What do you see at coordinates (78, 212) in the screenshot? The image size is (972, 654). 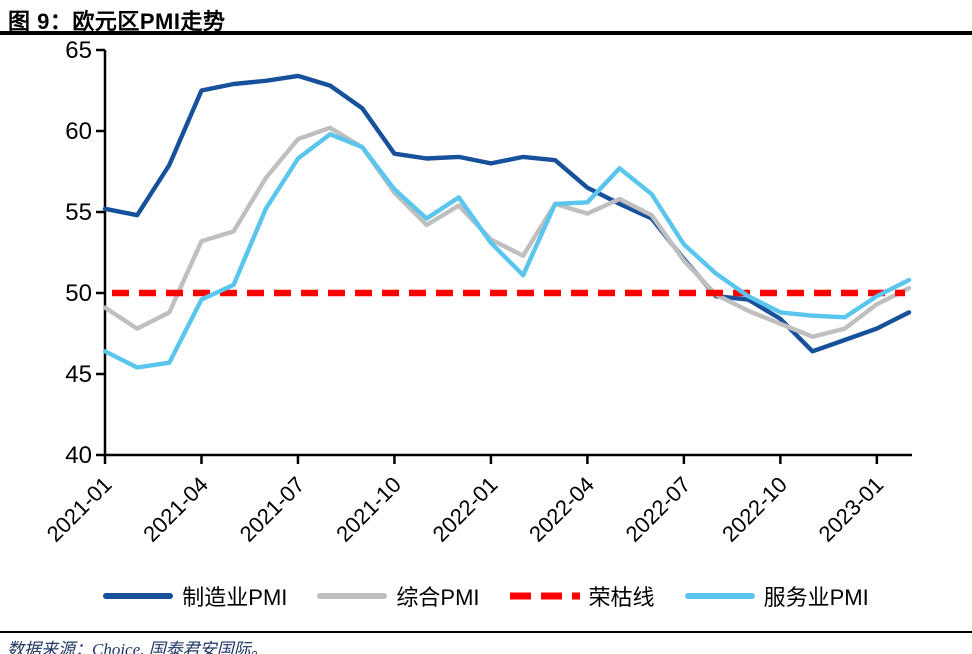 I see `y-axis-label: 55` at bounding box center [78, 212].